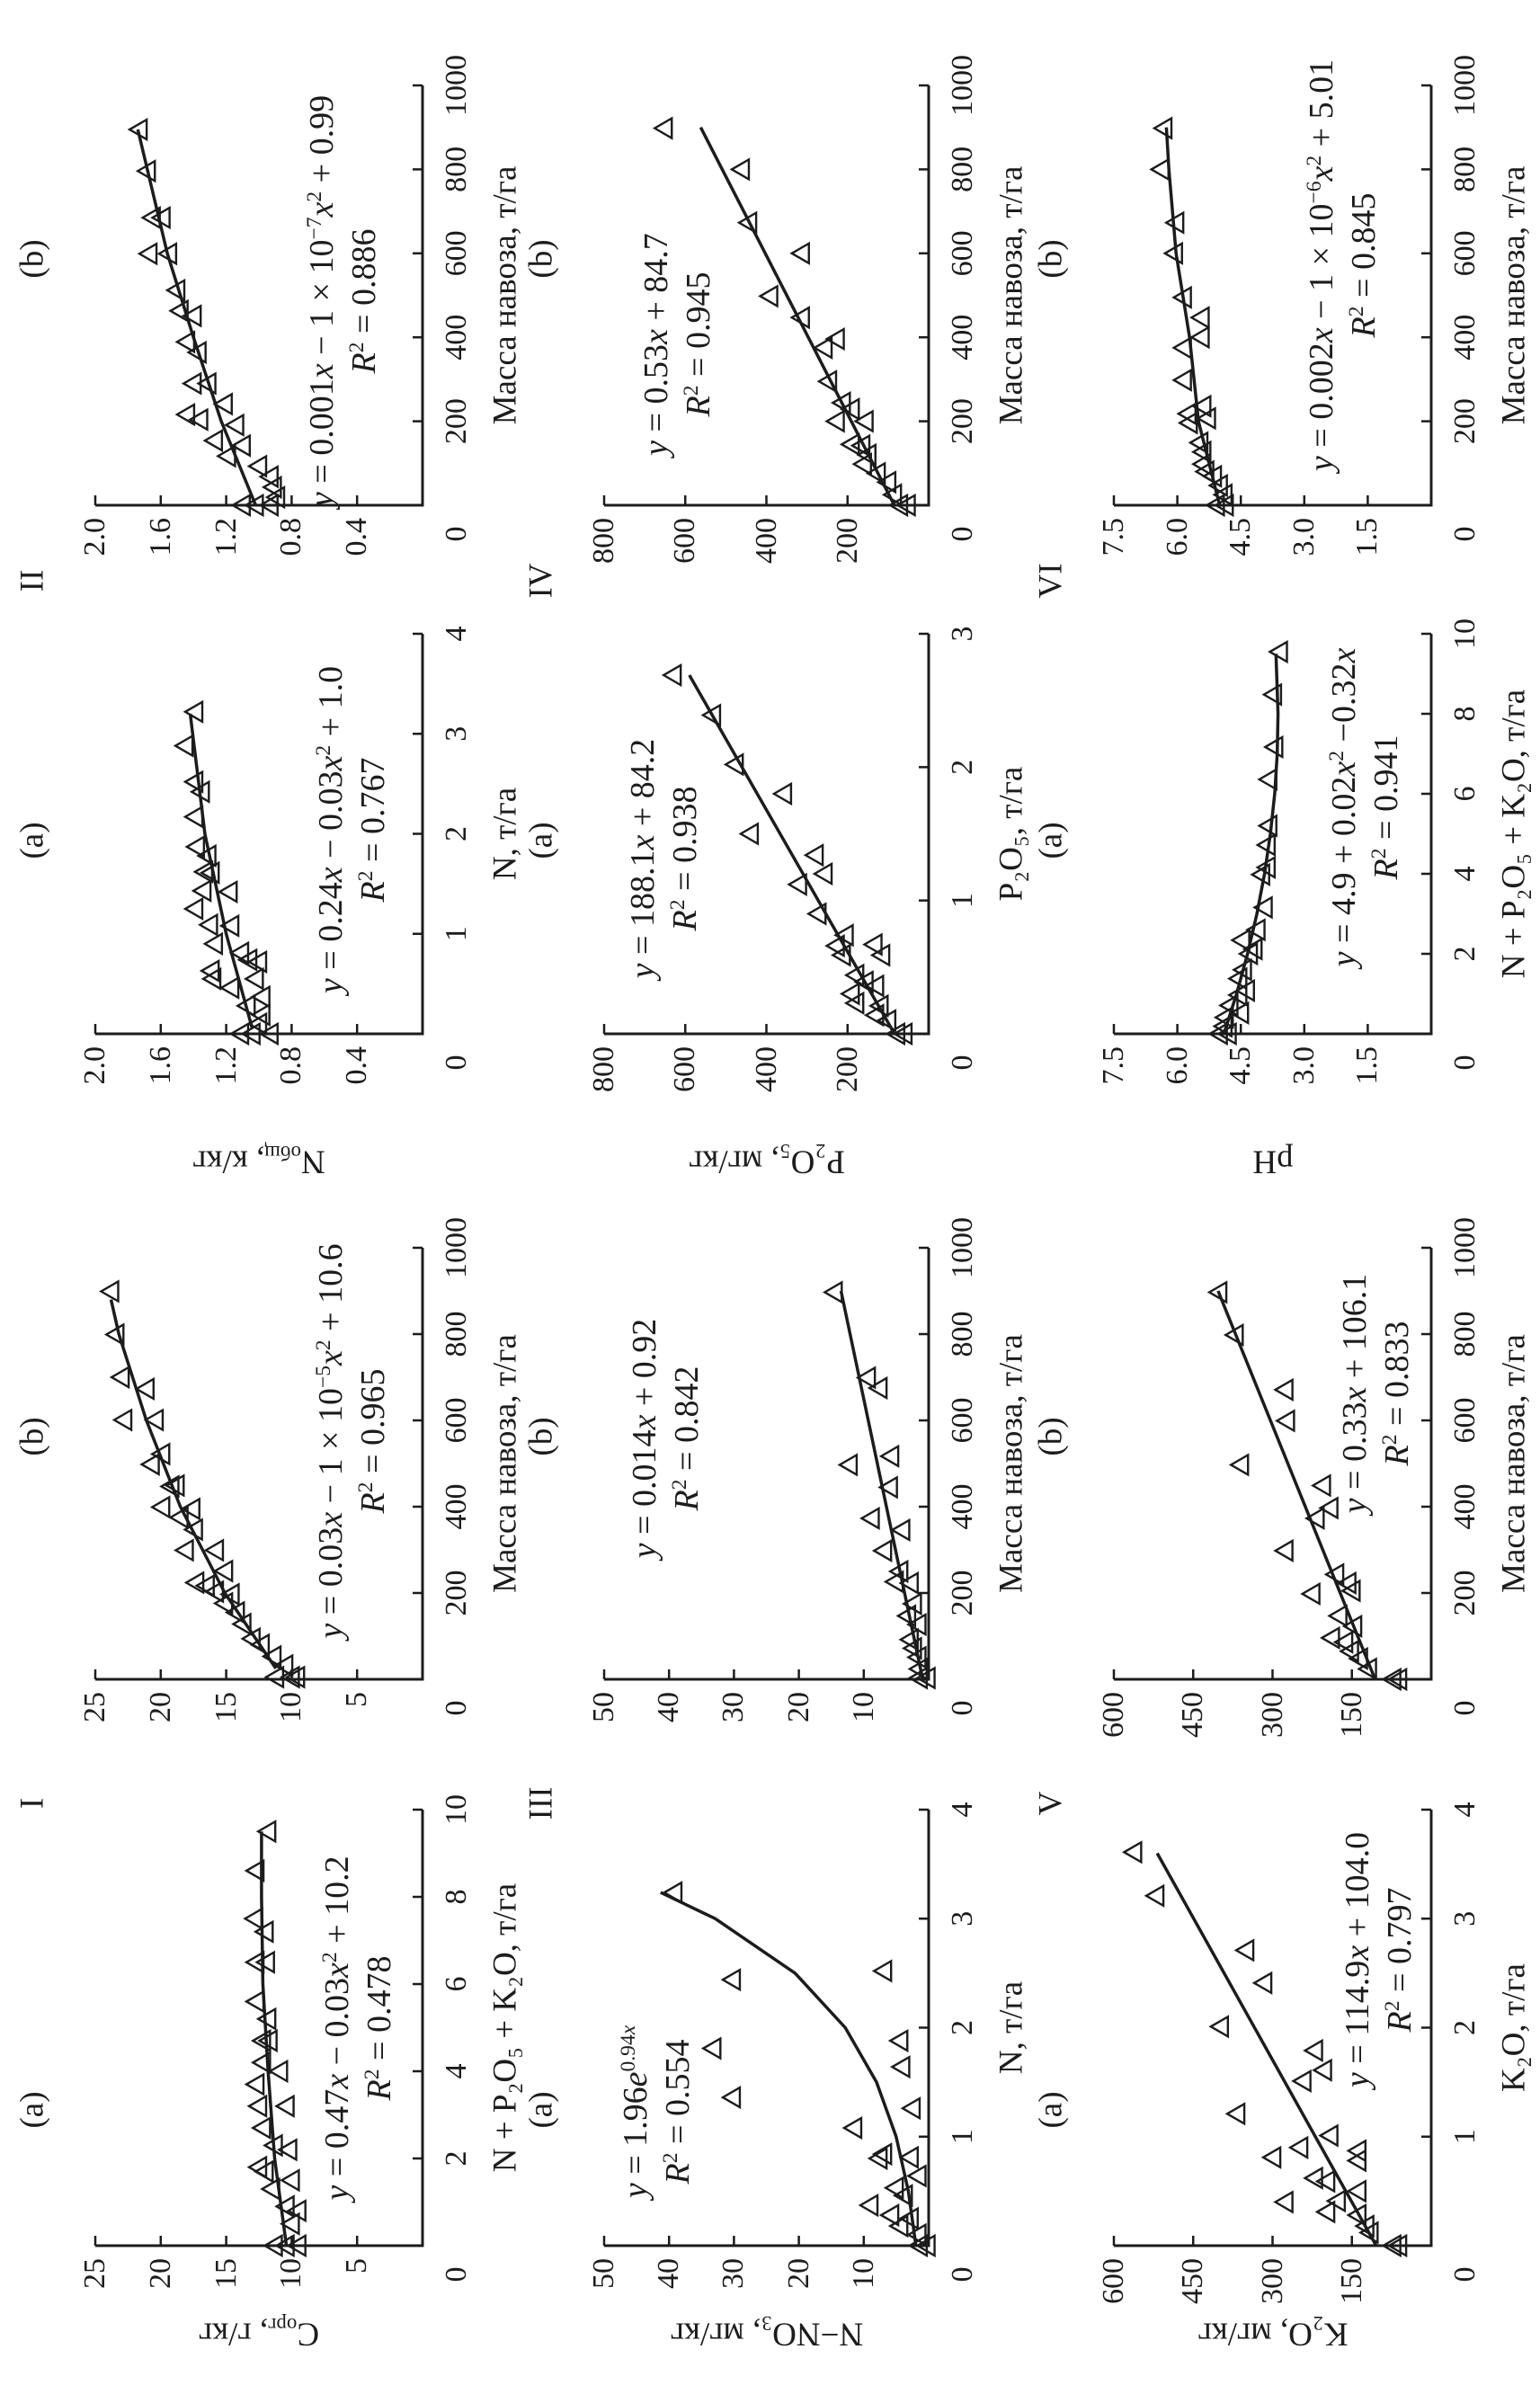 The width and height of the screenshot is (1540, 2385). Describe the element at coordinates (962, 2137) in the screenshot. I see `x-tick-label: 1` at that location.